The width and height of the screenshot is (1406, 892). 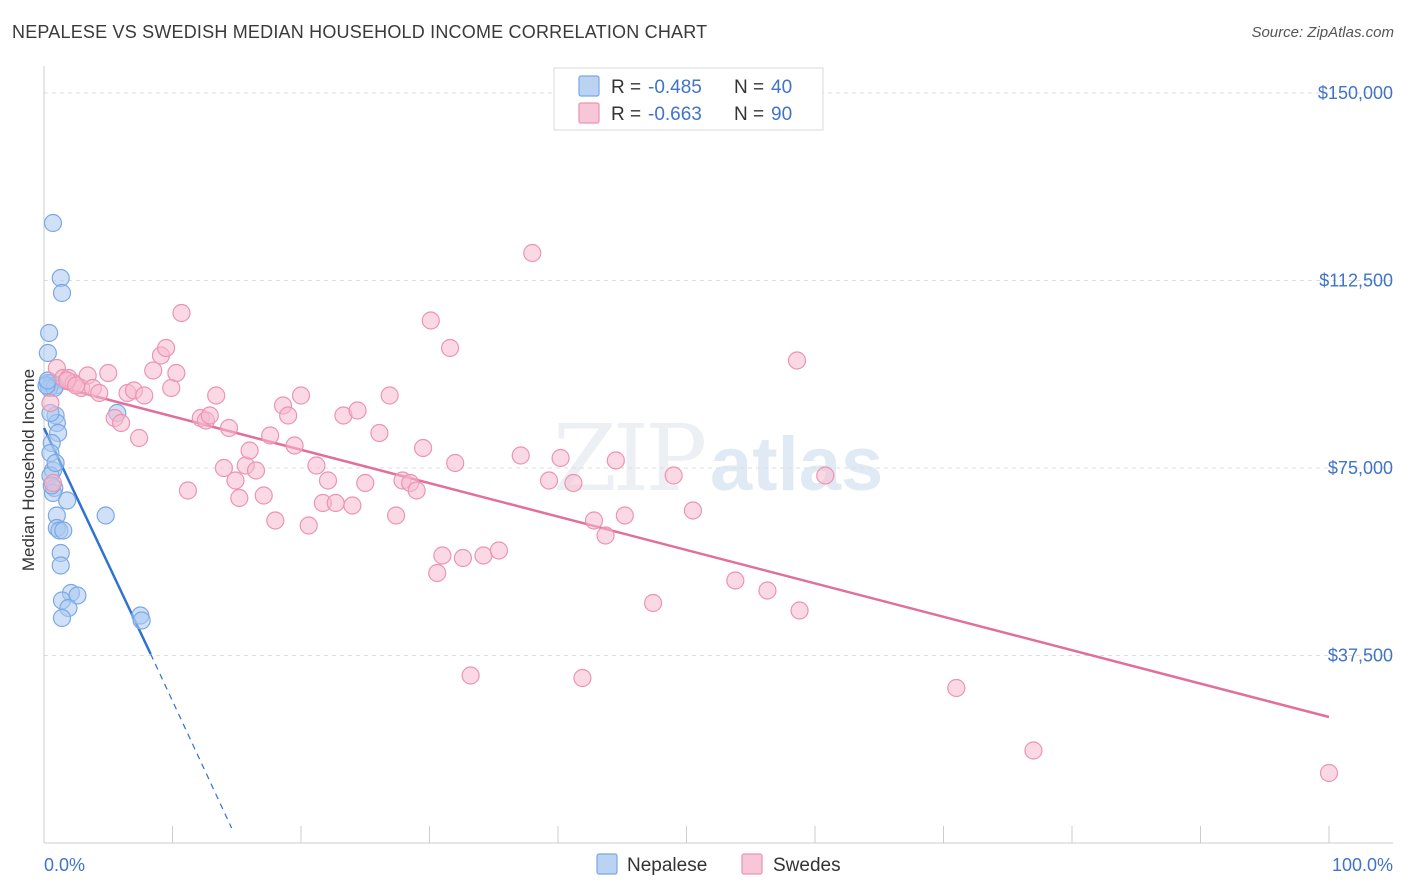 What do you see at coordinates (626, 114) in the screenshot?
I see `legend-r-label: R =` at bounding box center [626, 114].